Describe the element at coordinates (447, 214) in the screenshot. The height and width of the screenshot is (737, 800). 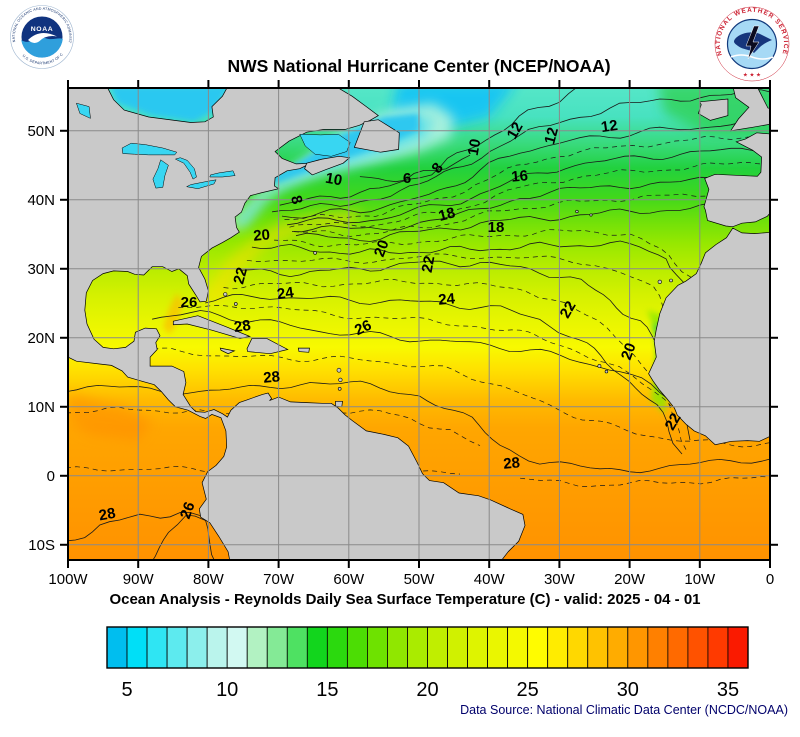
I see `contour-label: 18` at that location.